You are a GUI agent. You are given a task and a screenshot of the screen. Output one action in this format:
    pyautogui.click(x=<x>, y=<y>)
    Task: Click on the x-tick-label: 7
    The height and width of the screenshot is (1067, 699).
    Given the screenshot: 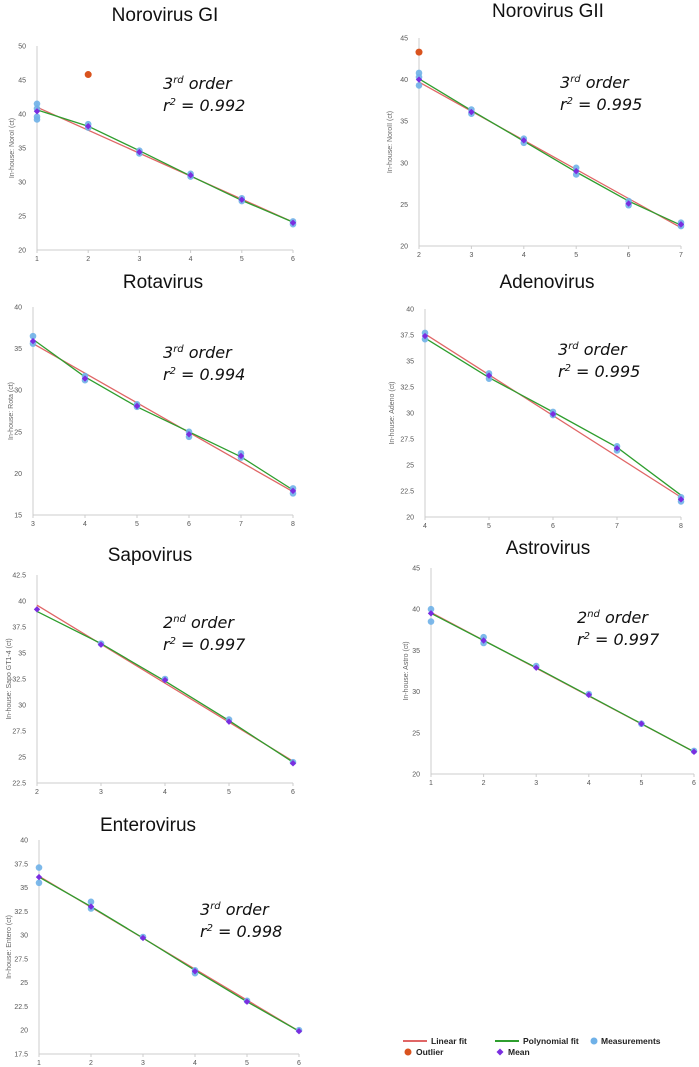 What is the action you would take?
    pyautogui.click(x=617, y=526)
    